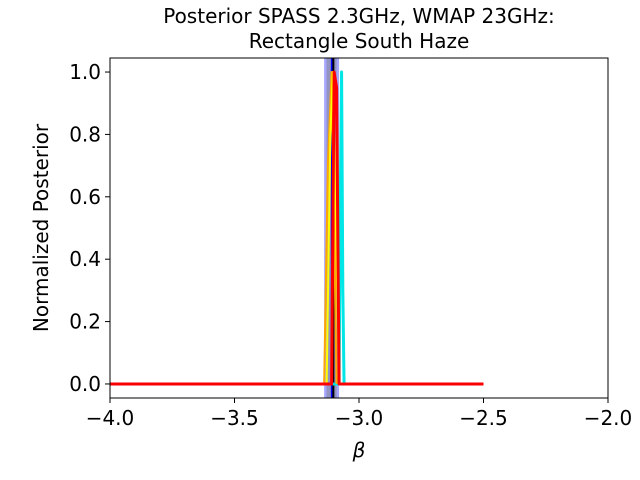 Image resolution: width=640 pixels, height=480 pixels. I want to click on y-tick-label: 0.0, so click(85, 384).